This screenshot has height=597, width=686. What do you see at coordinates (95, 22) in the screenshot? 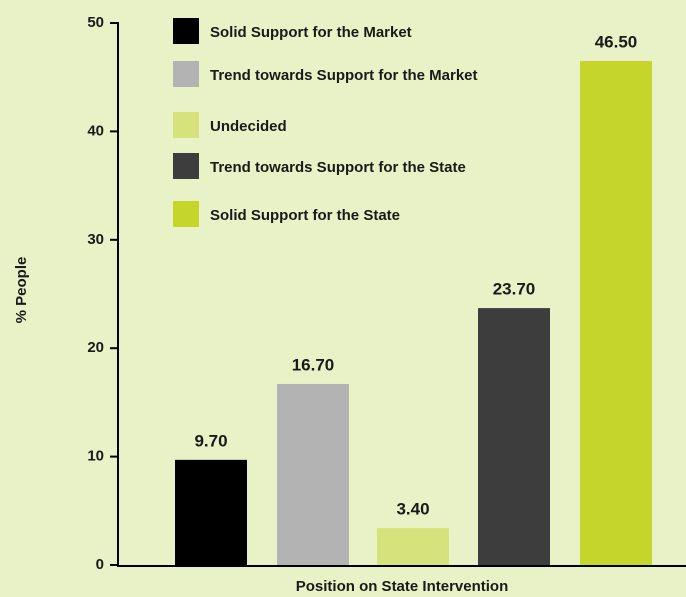
I see `y-tick-label: 50` at bounding box center [95, 22].